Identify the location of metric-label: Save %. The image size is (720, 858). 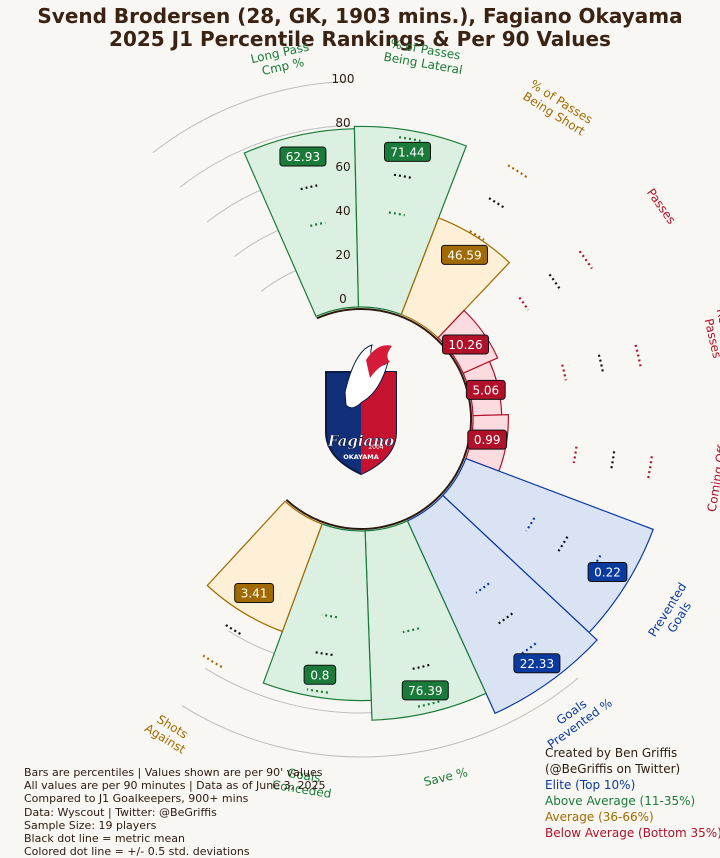
(445, 777).